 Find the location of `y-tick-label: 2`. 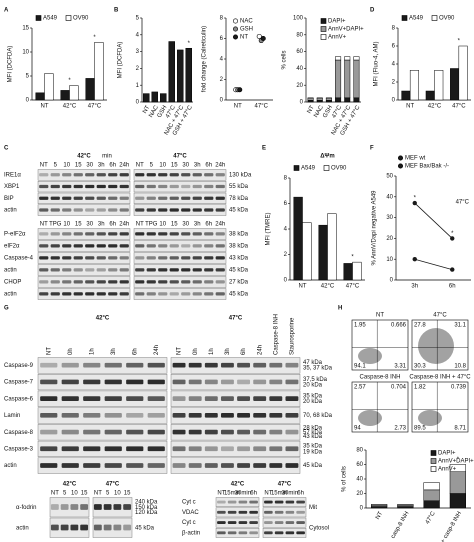

y-tick-label: 2 is located at coordinates (394, 83).